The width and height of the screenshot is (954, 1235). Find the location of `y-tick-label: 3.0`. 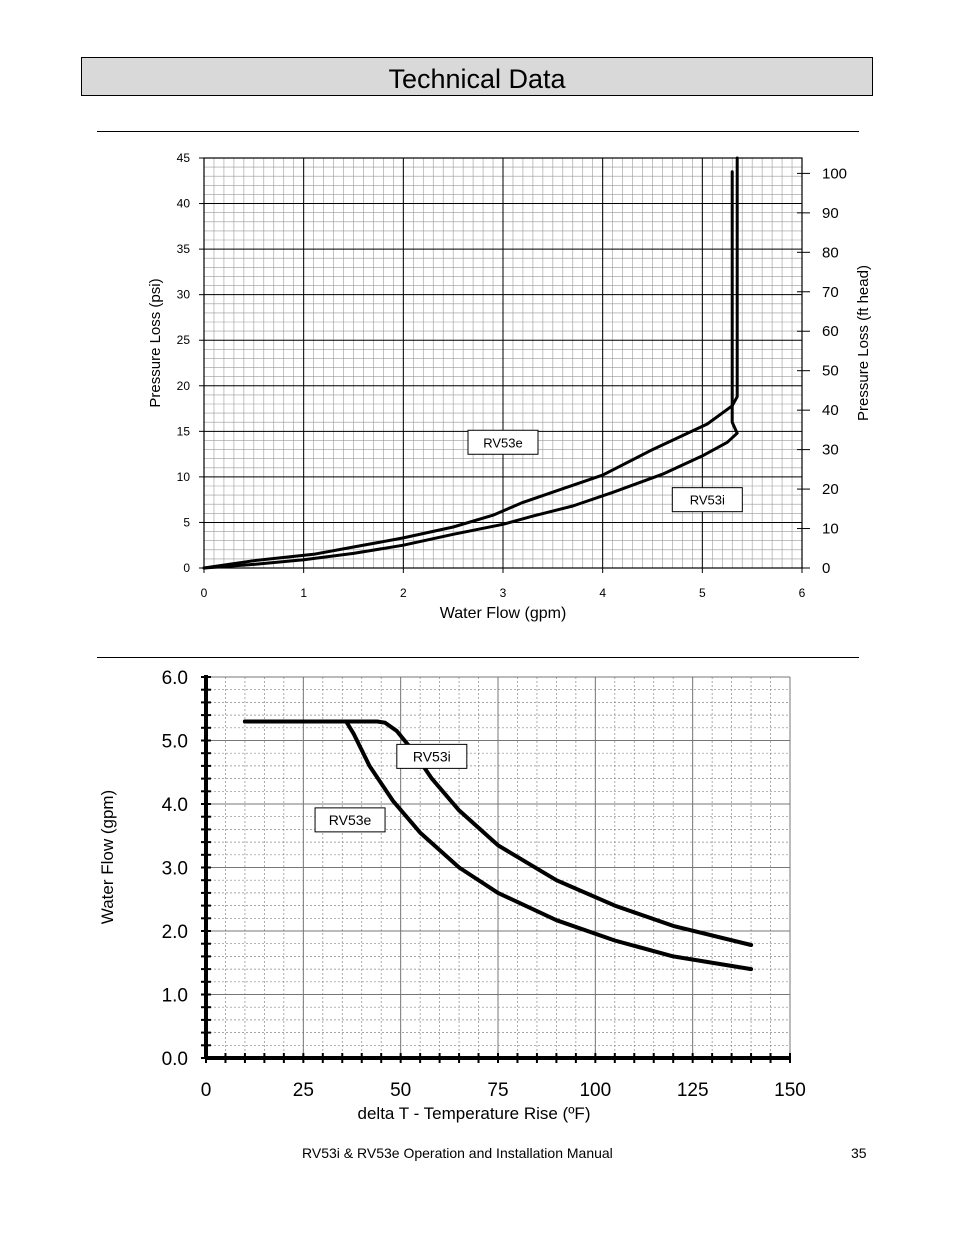

y-tick-label: 3.0 is located at coordinates (175, 869).